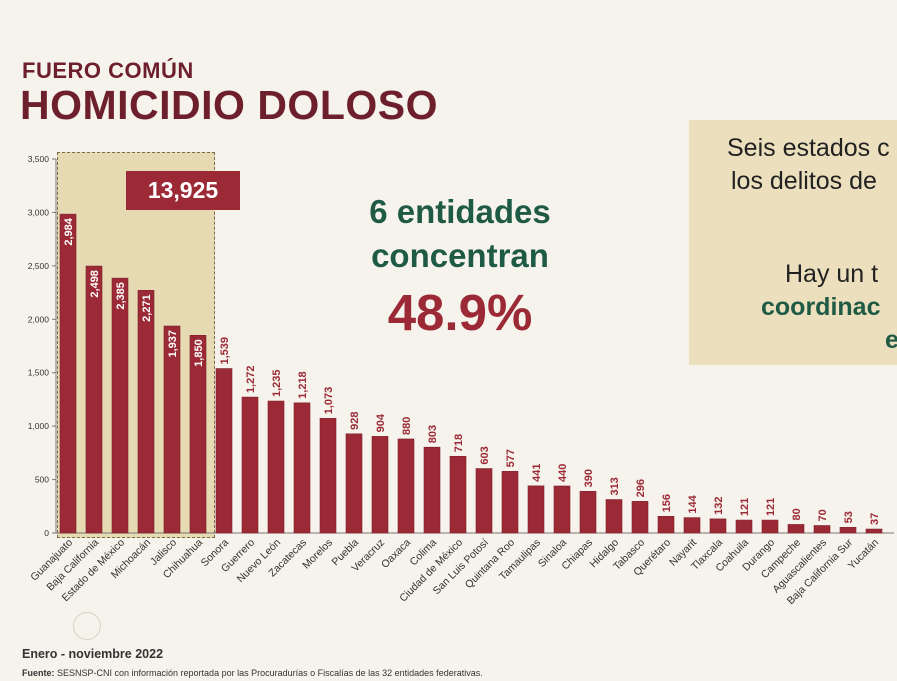  I want to click on total-badge: 13,925, so click(183, 190).